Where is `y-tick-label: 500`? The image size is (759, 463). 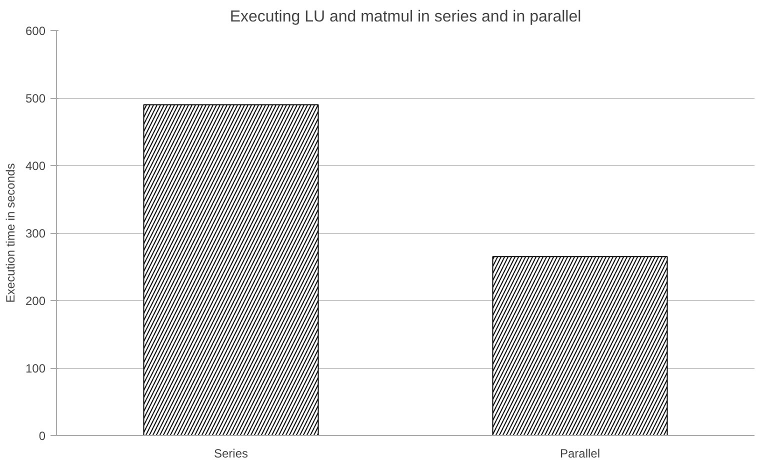
y-tick-label: 500 is located at coordinates (35, 99).